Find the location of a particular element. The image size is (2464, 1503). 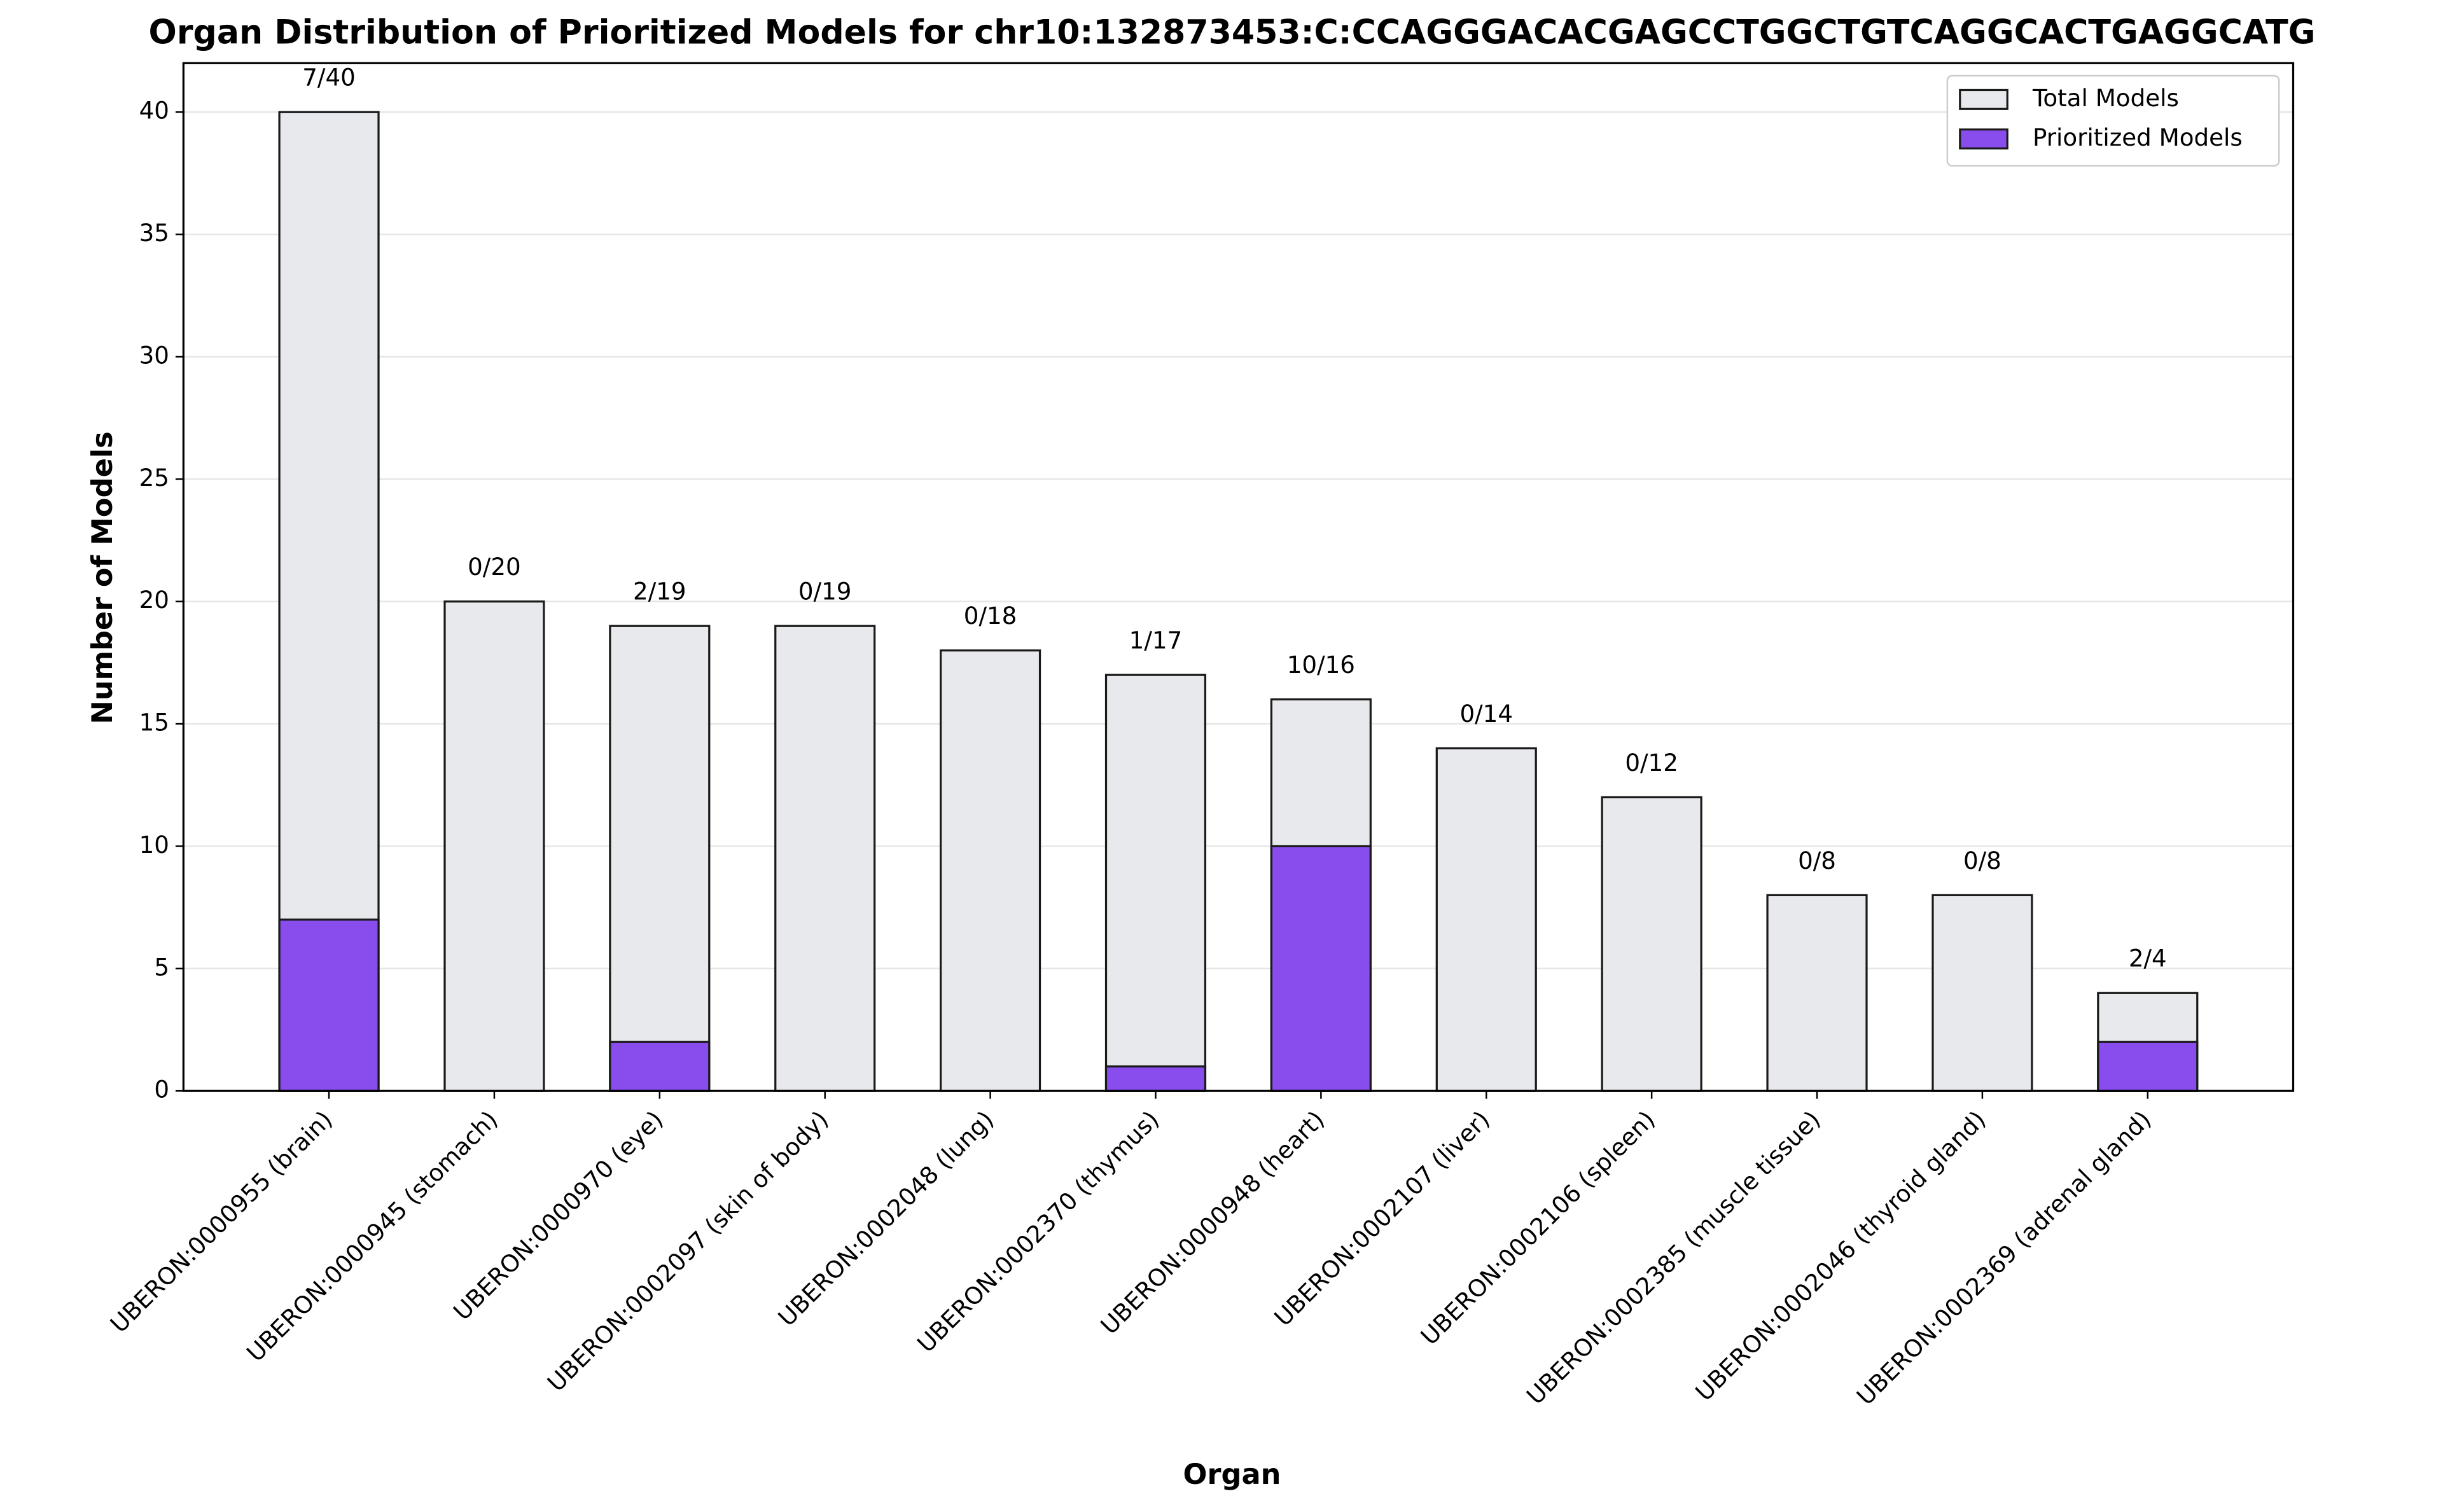

y-tick-label: 0 is located at coordinates (161, 1090).